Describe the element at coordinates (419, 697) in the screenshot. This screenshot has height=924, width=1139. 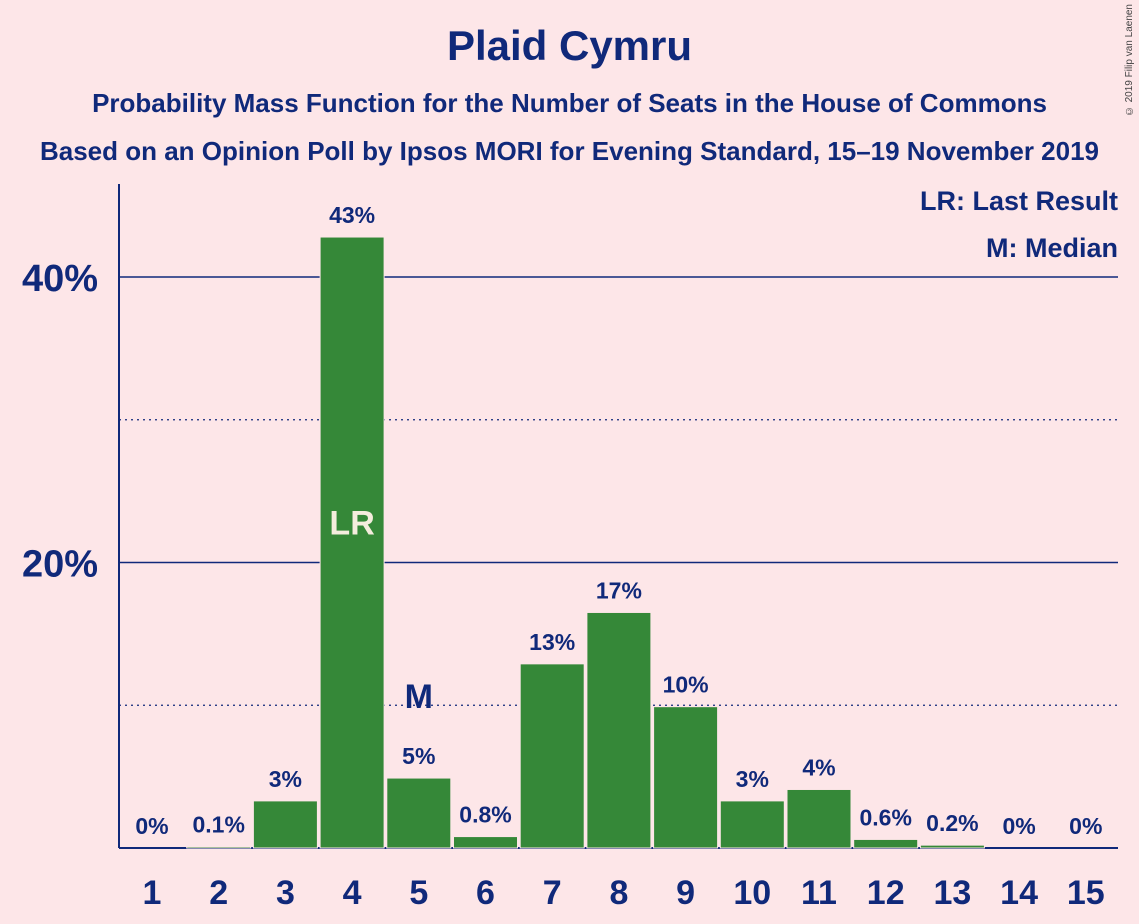
I see `median-marker: M` at that location.